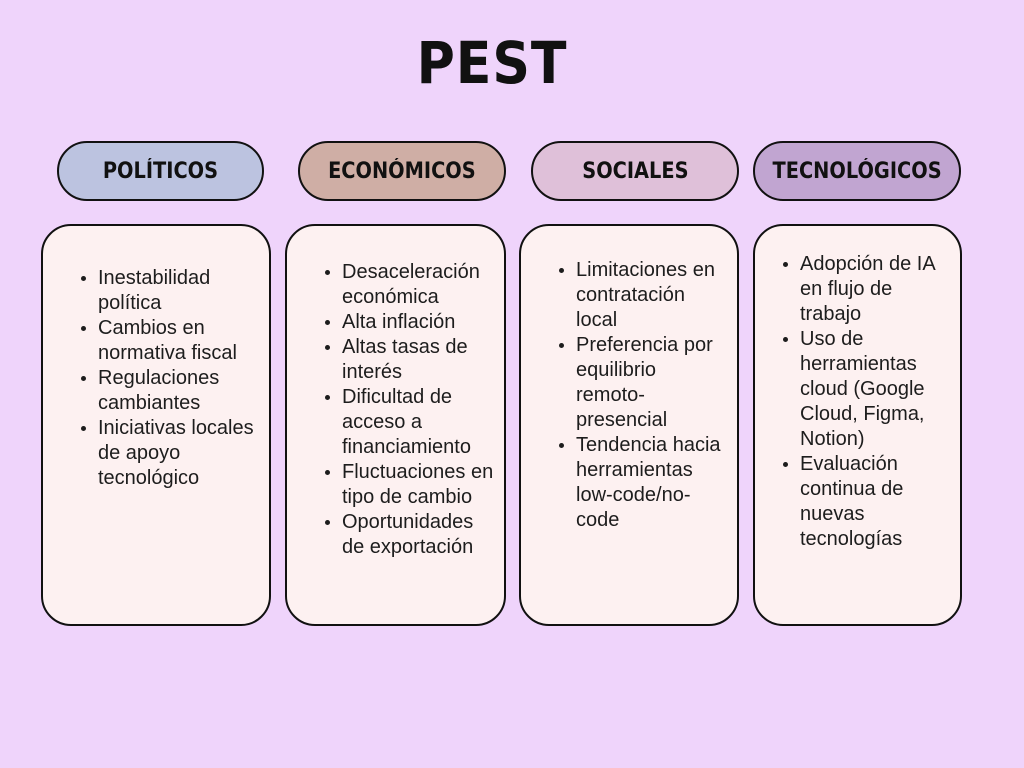 Image resolution: width=1024 pixels, height=768 pixels. What do you see at coordinates (169, 391) in the screenshot?
I see `list-item: Regulaciones cambiantes` at bounding box center [169, 391].